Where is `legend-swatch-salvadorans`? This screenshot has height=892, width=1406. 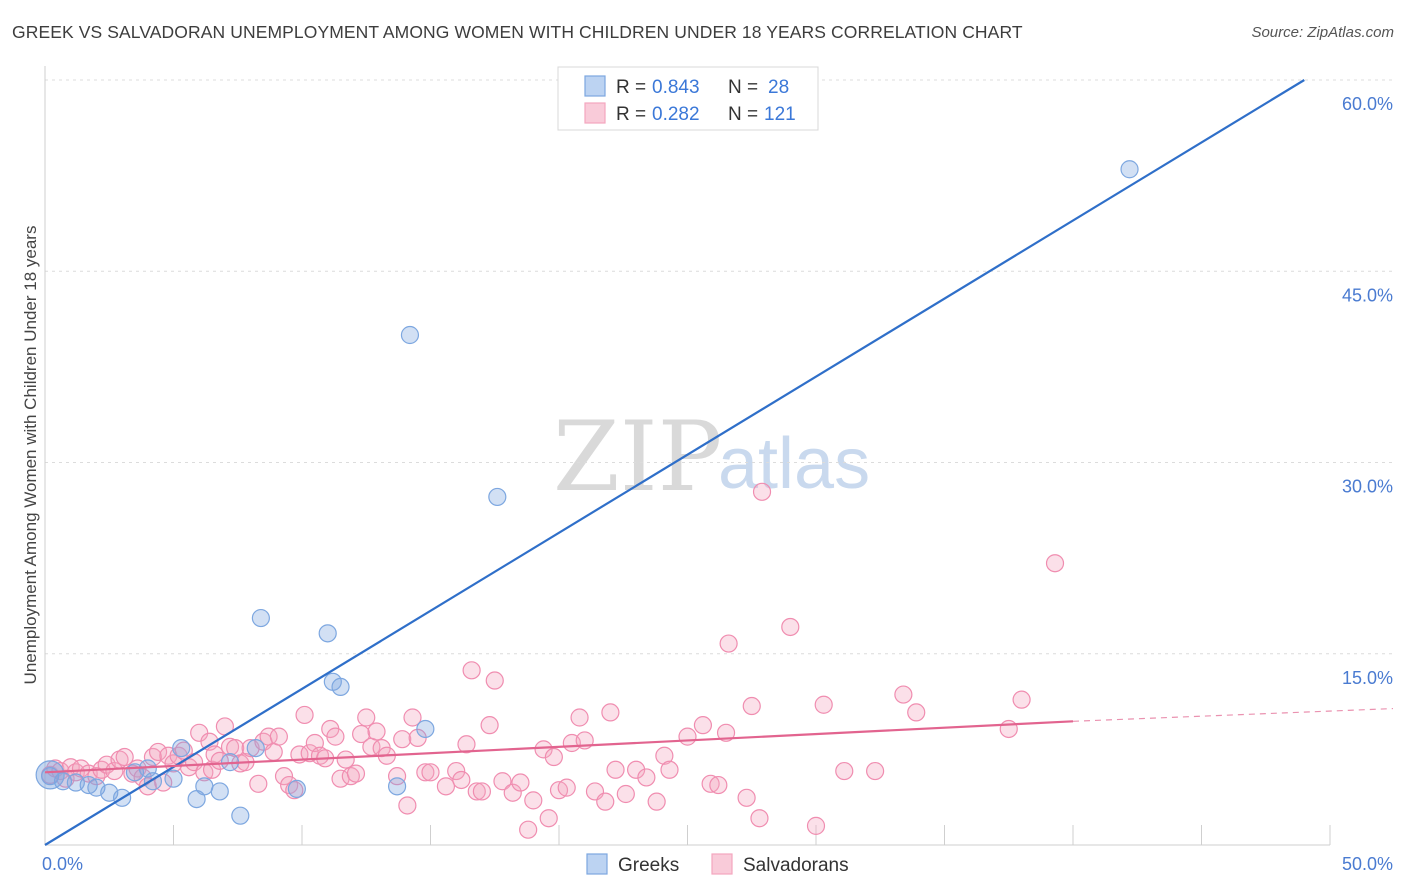 legend-swatch-salvadorans is located at coordinates (595, 113).